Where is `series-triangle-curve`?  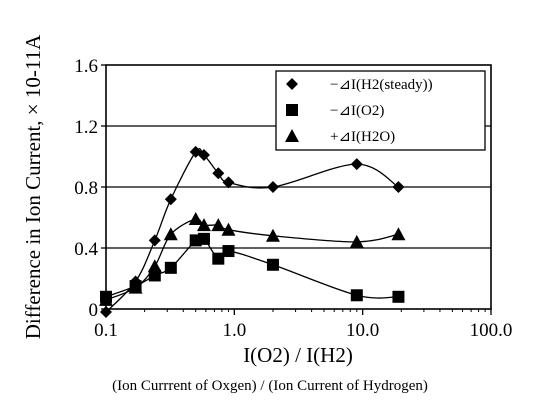
series-triangle-curve is located at coordinates (252, 259).